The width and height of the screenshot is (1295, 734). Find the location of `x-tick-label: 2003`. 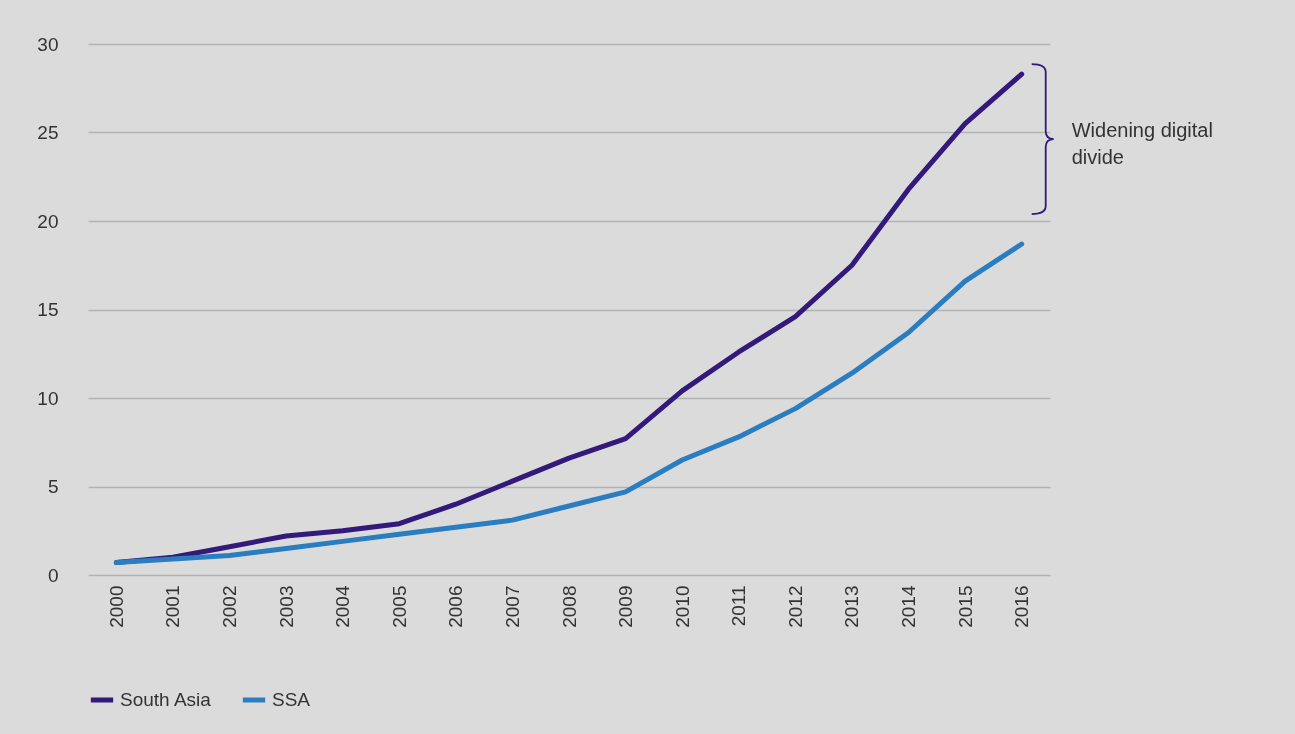

x-tick-label: 2003 is located at coordinates (286, 606).